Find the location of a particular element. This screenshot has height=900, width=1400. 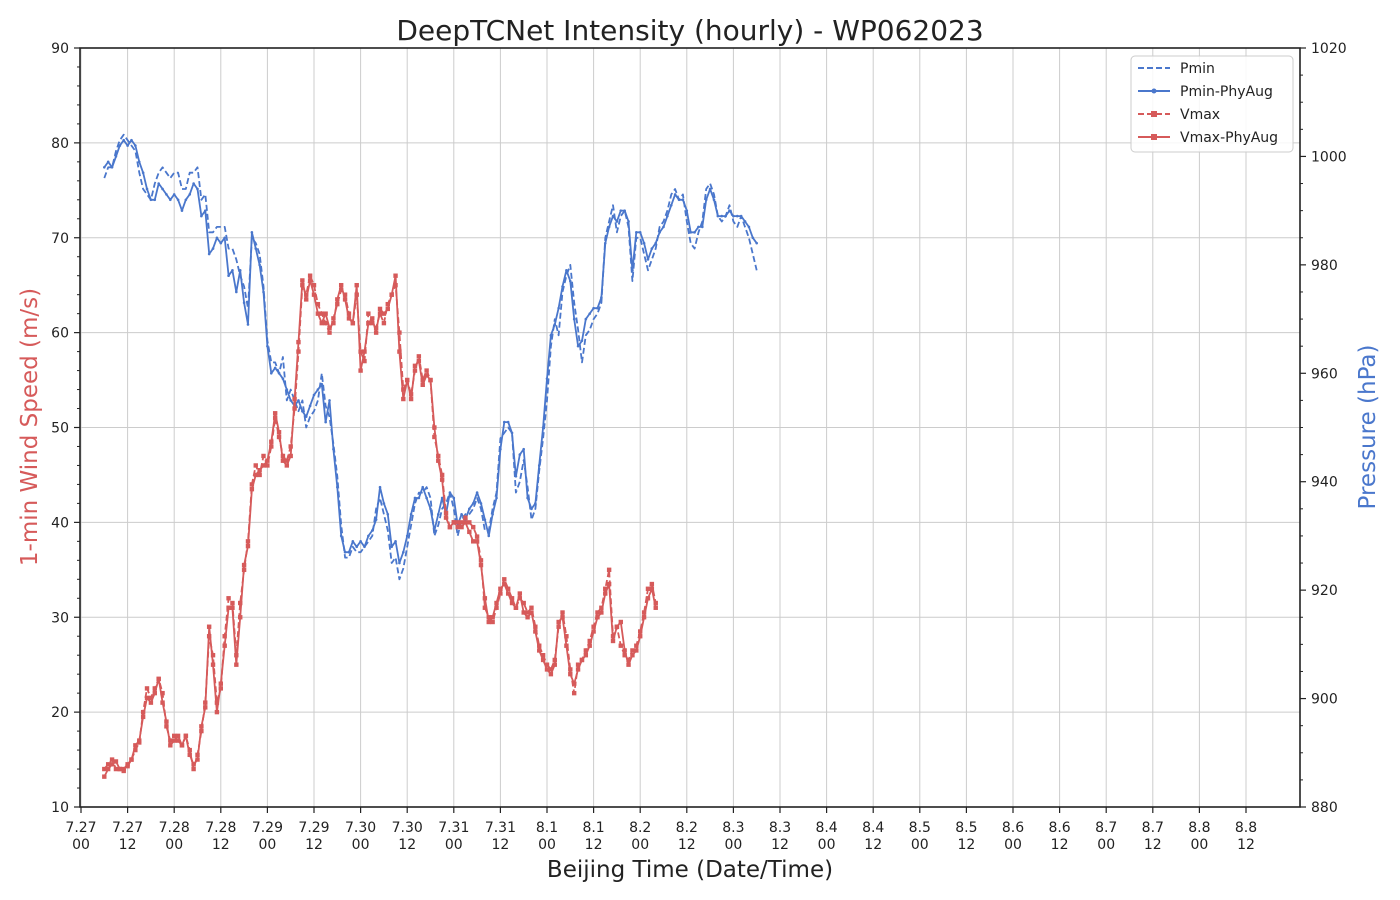

x-tick-date: 8.3 is located at coordinates (733, 828).